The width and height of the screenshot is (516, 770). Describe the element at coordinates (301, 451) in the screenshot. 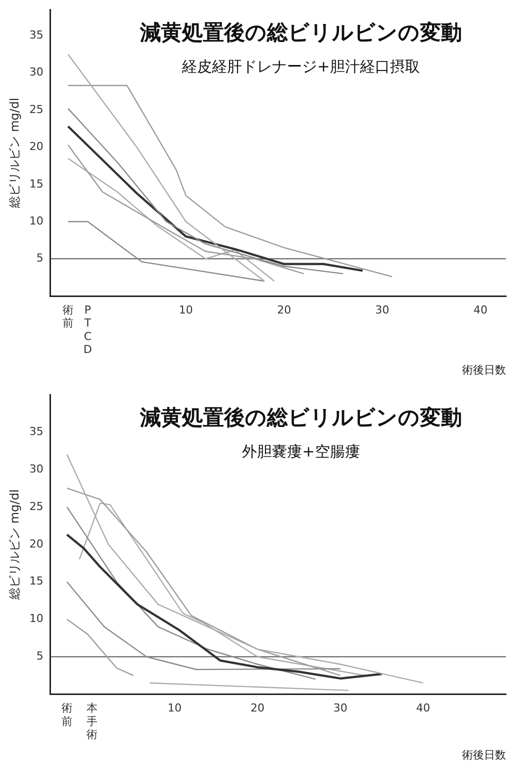

I see `text: 外胆嚢瘻+空腸瘻` at that location.